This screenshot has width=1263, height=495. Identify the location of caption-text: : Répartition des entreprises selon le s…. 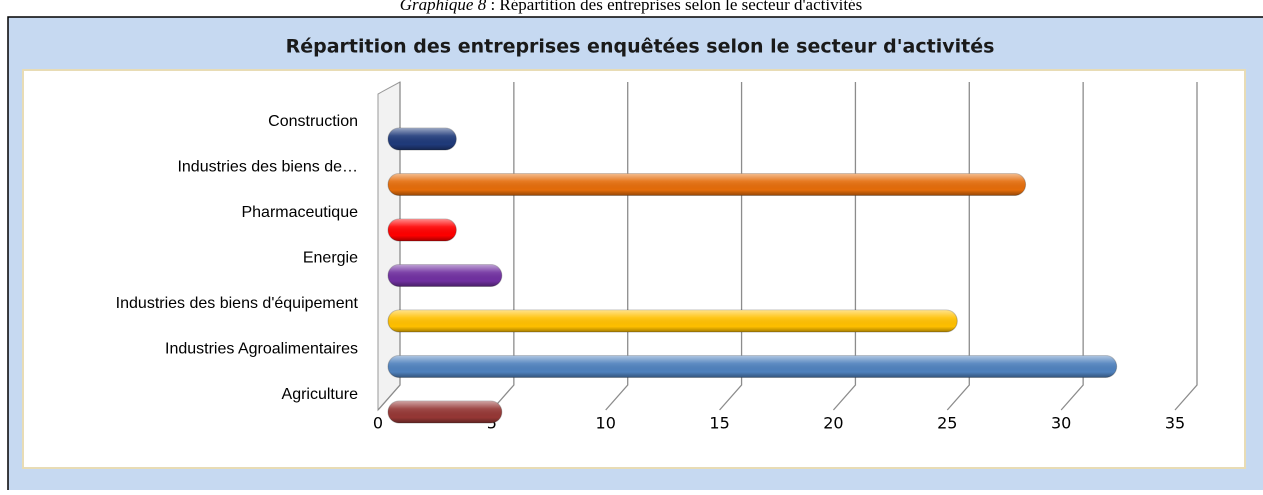
(674, 7).